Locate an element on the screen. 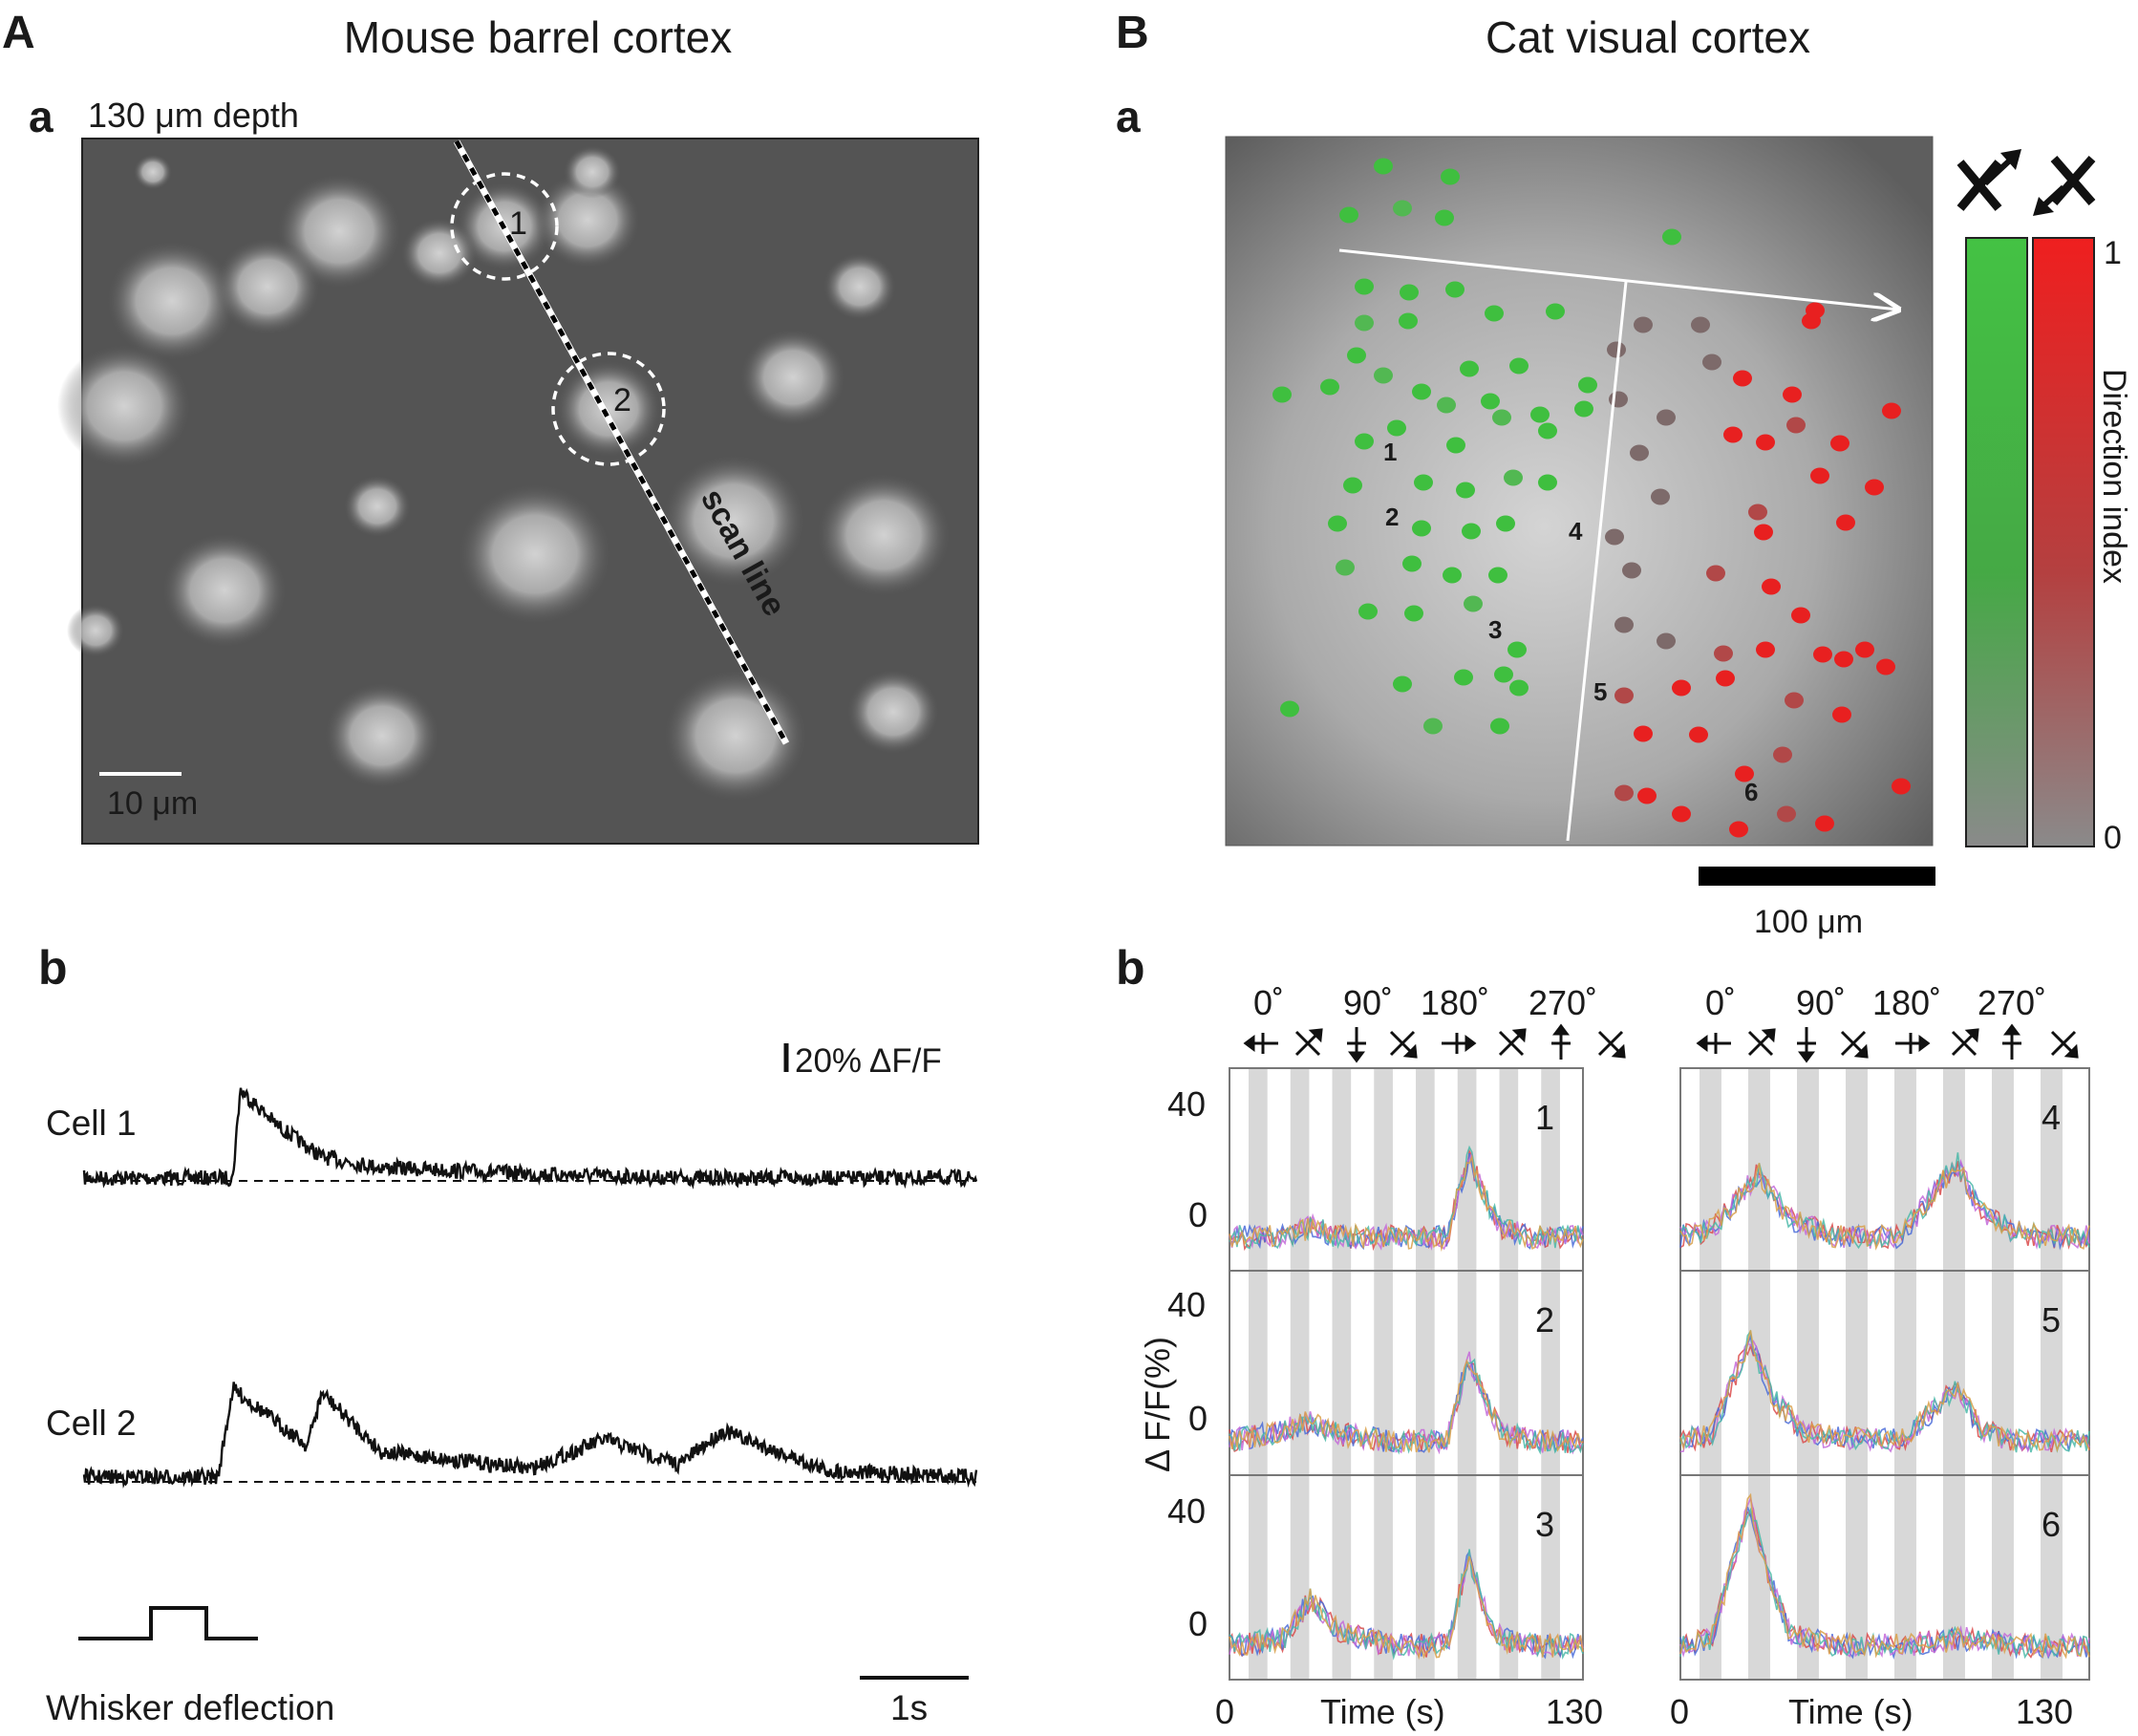 The height and width of the screenshot is (1736, 2138). cell-2-outline is located at coordinates (609, 409).